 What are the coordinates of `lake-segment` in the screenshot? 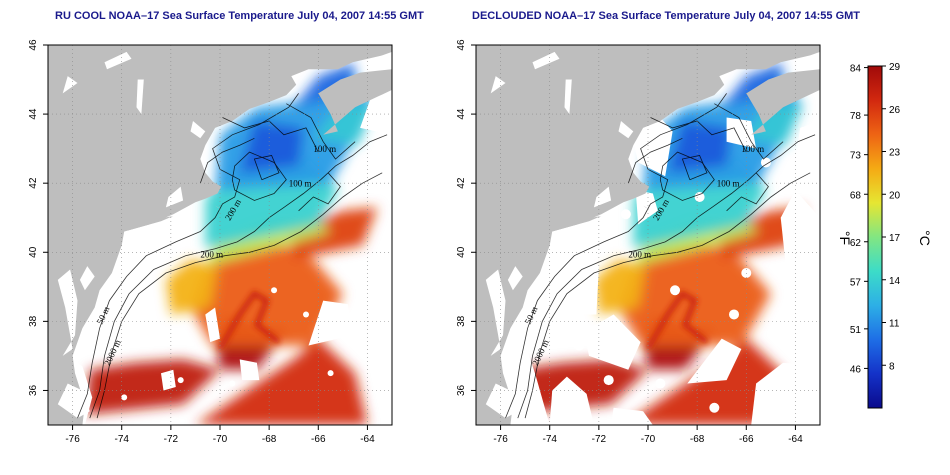 It's located at (498, 85).